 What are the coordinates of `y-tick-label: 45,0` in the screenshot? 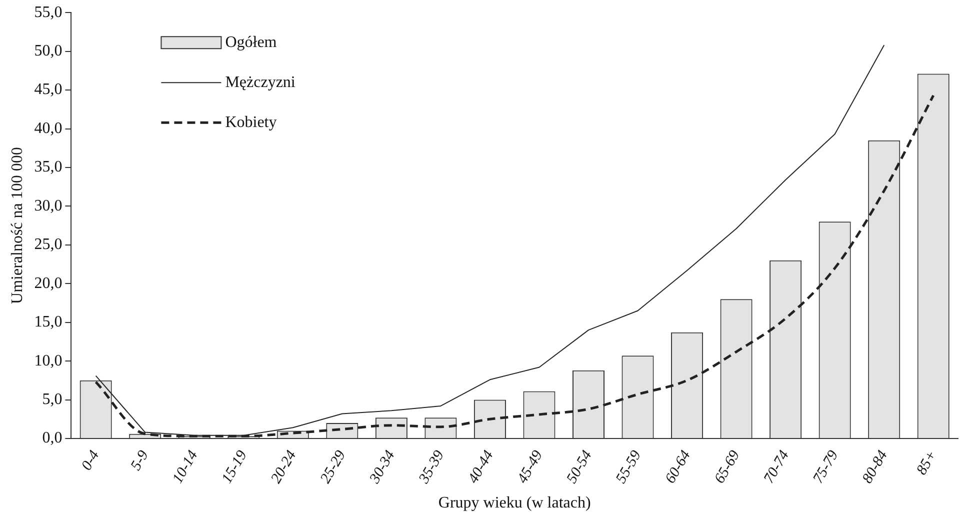 It's located at (48, 89).